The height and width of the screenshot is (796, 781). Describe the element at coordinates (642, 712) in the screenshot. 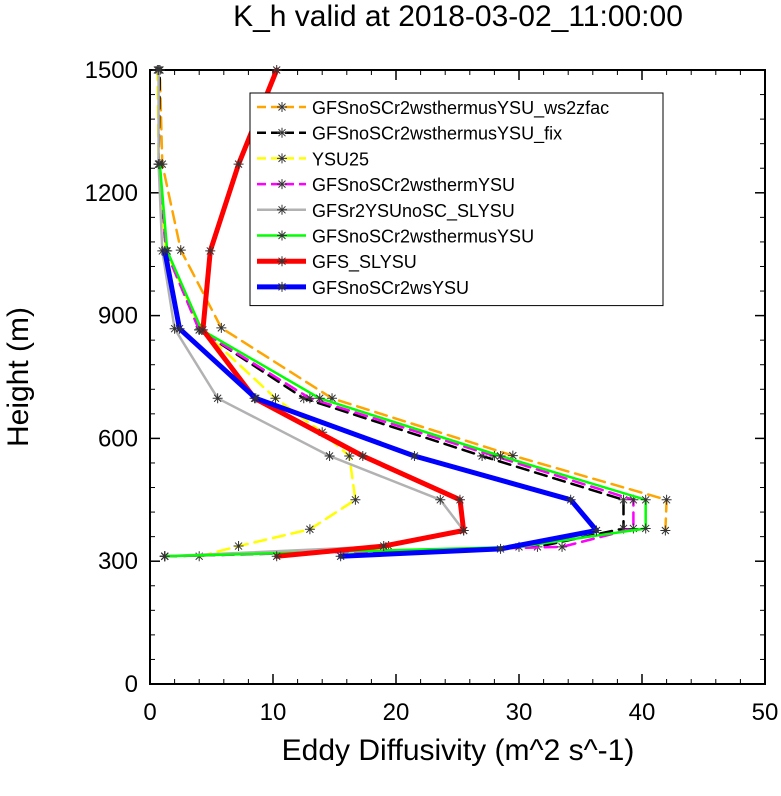

I see `x-tick-label: 40` at that location.